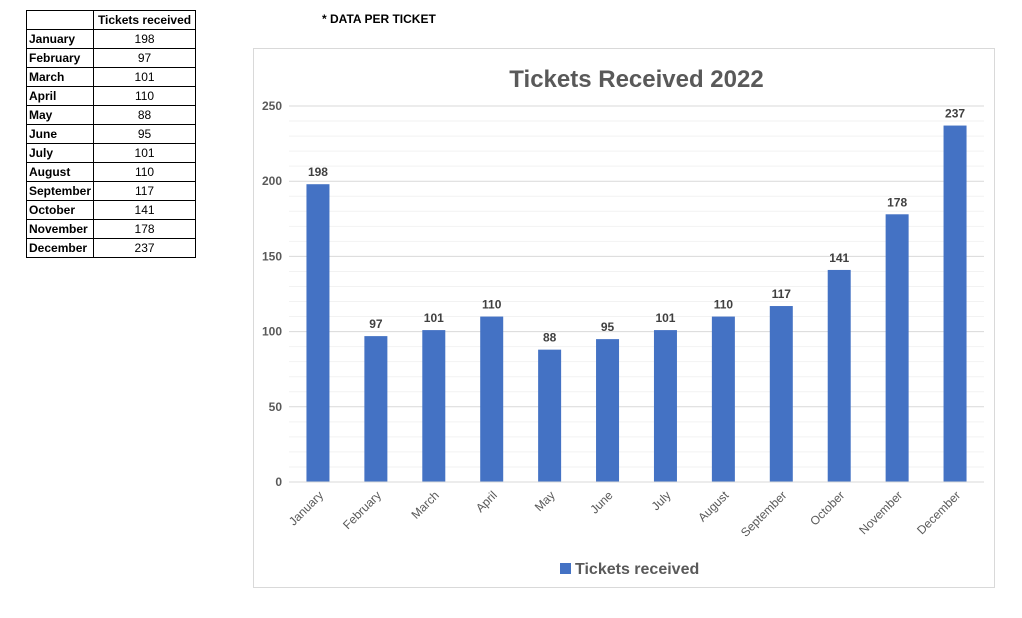 The height and width of the screenshot is (618, 1022). I want to click on table-row: July 101, so click(111, 153).